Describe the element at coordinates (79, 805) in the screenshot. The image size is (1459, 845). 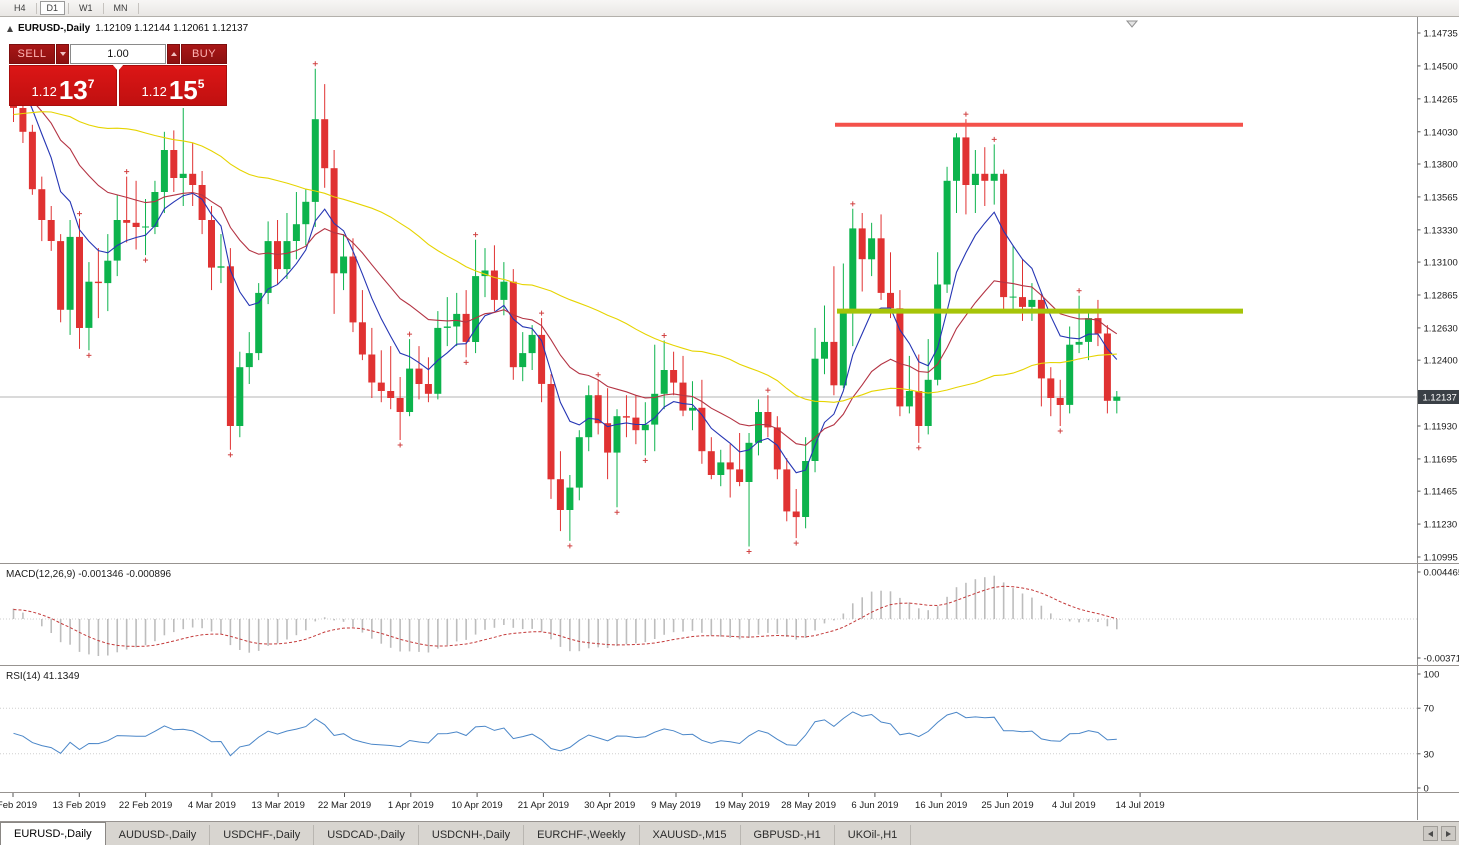
I see `svg-text: 13 Feb 2019` at that location.